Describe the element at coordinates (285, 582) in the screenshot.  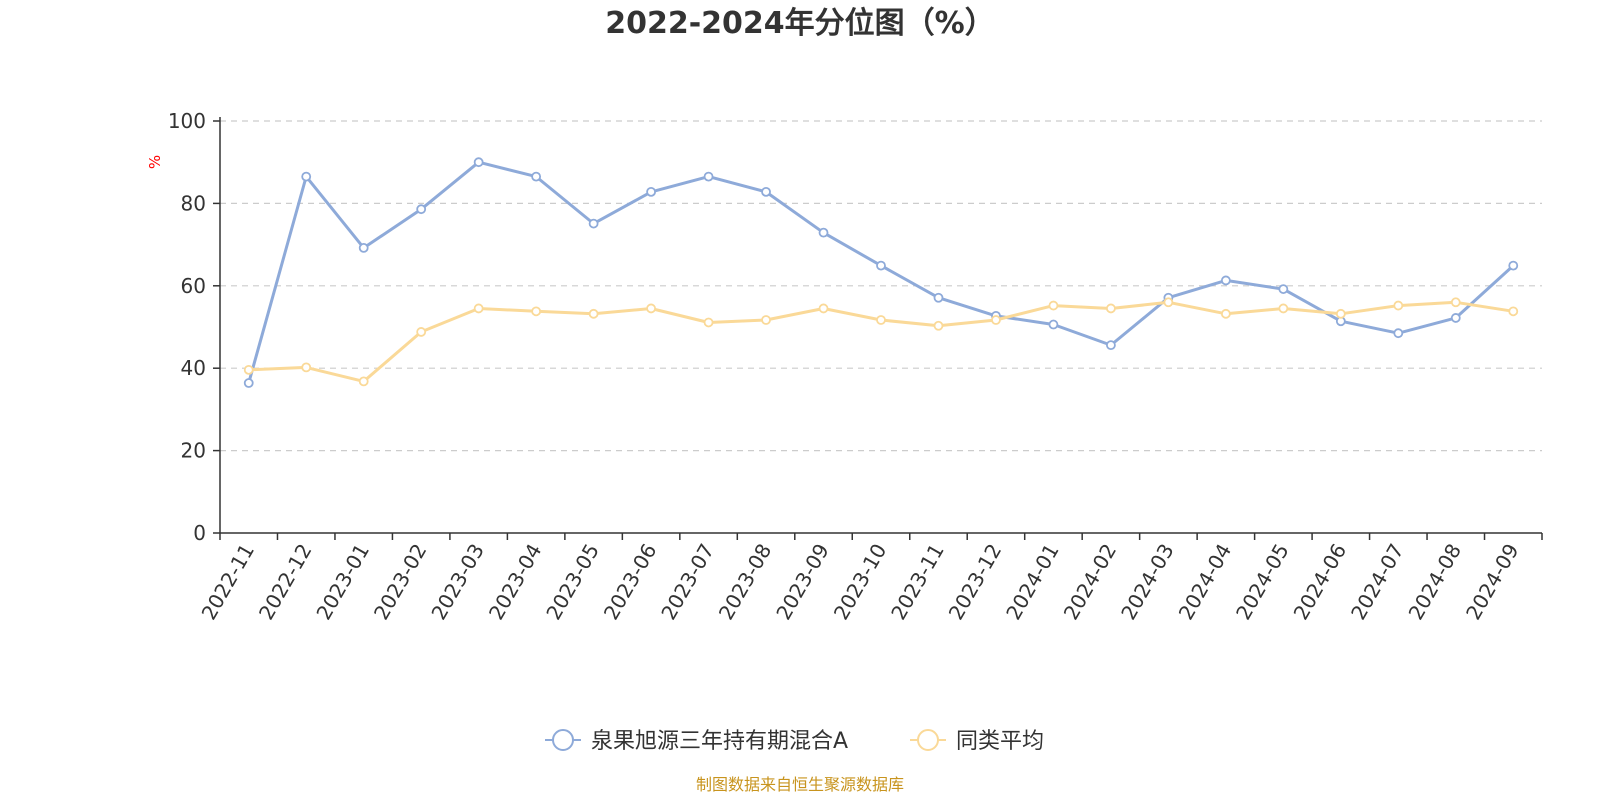
I see `x-tick-label: 2022-12` at that location.